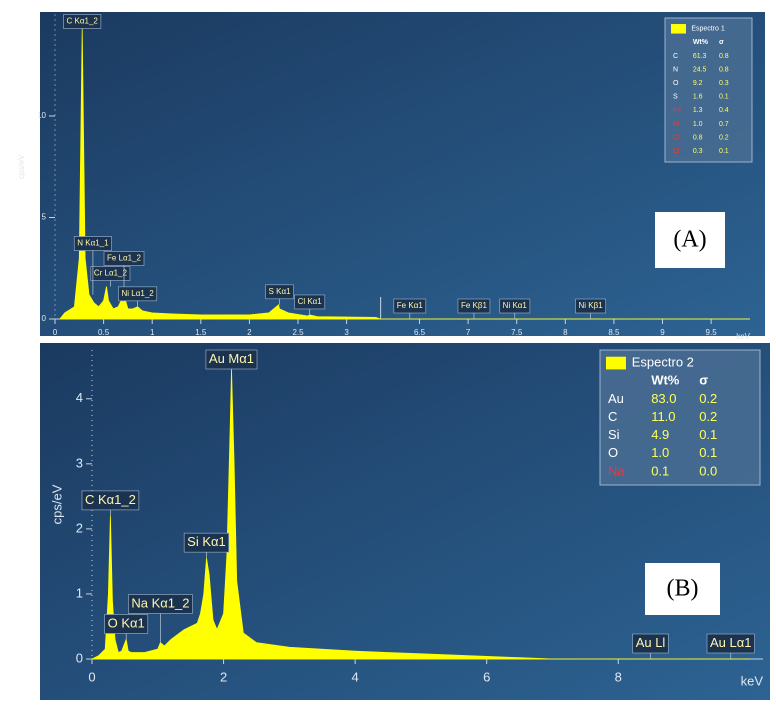 This screenshot has width=776, height=708. I want to click on y-tick-label: 4, so click(79, 397).